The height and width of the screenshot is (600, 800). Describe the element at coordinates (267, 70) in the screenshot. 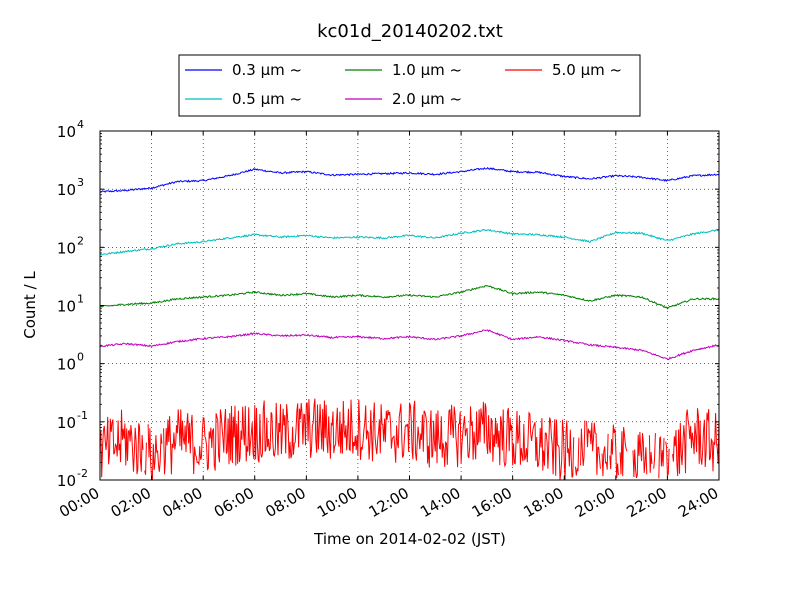

I see `legend-label: 0.3 μm ~` at that location.